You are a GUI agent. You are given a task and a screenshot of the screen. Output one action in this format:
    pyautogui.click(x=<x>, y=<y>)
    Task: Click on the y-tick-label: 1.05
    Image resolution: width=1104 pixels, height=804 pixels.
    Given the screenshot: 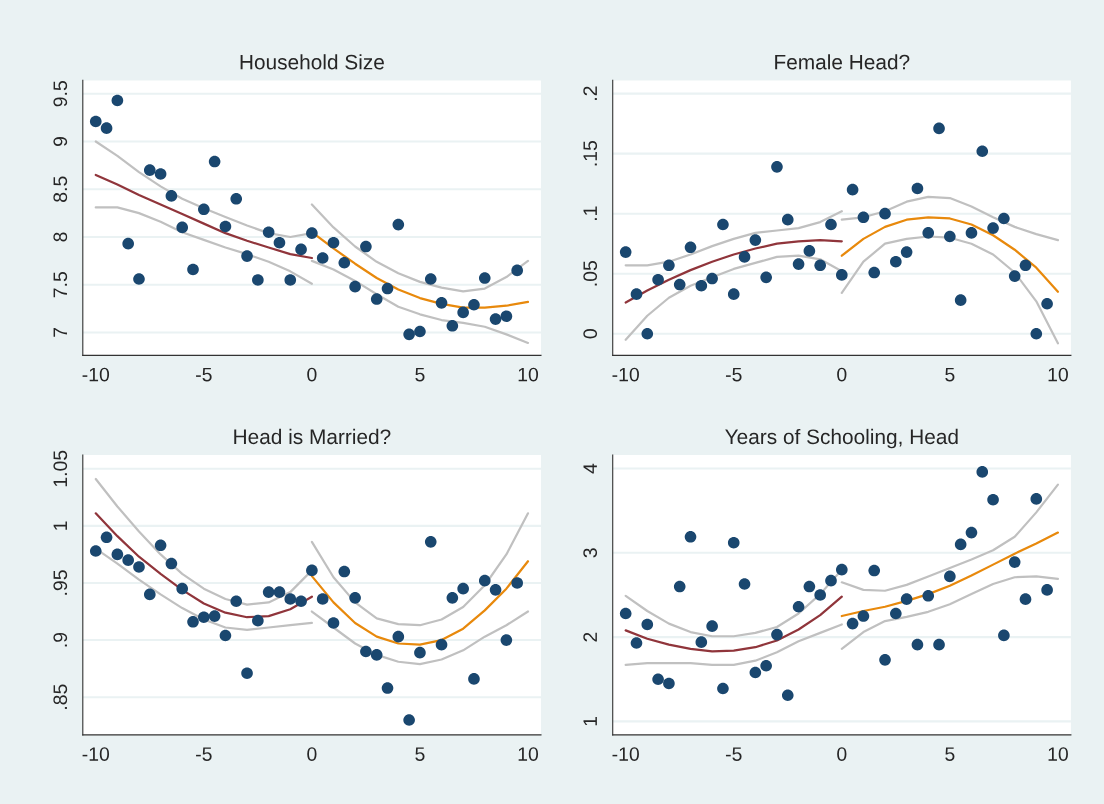 What is the action you would take?
    pyautogui.click(x=60, y=468)
    